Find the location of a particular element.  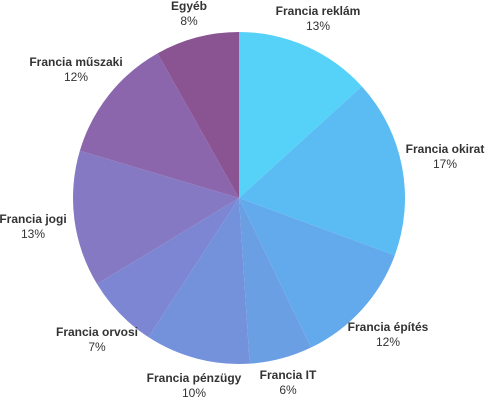

slice-value: 8% is located at coordinates (189, 21).